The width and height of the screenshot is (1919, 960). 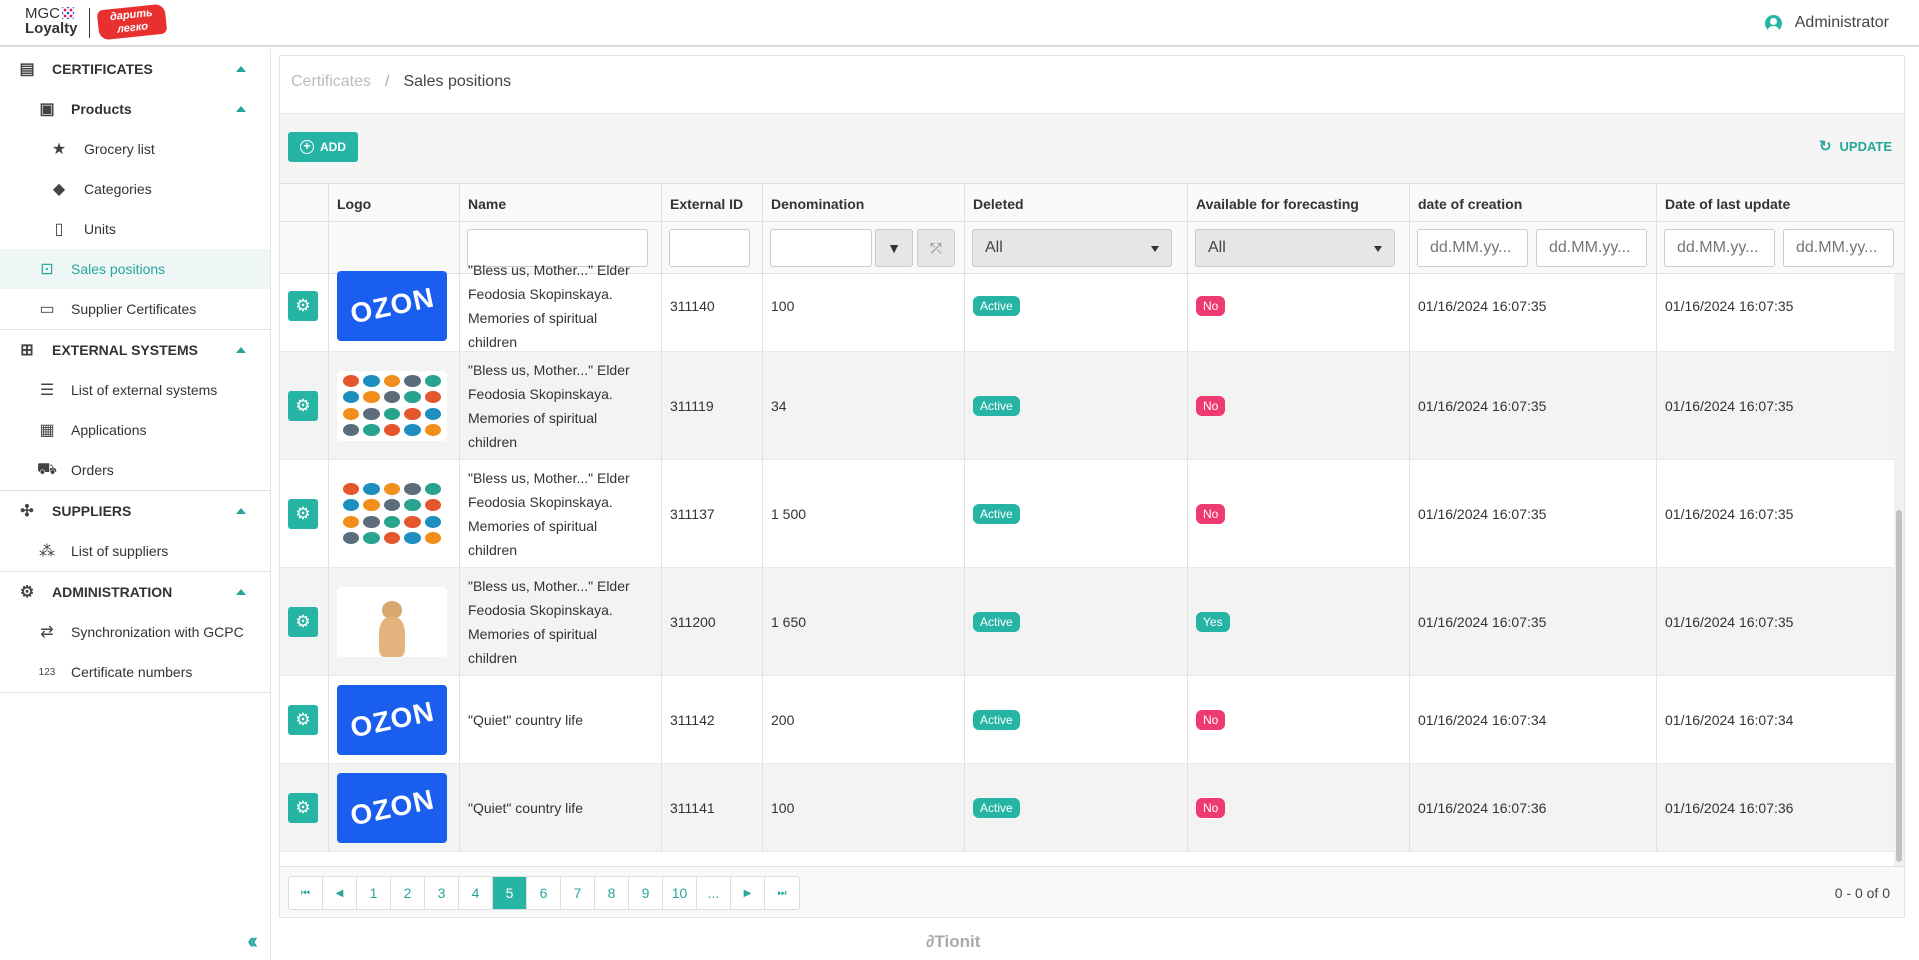 I want to click on cat-photo-image, so click(x=392, y=621).